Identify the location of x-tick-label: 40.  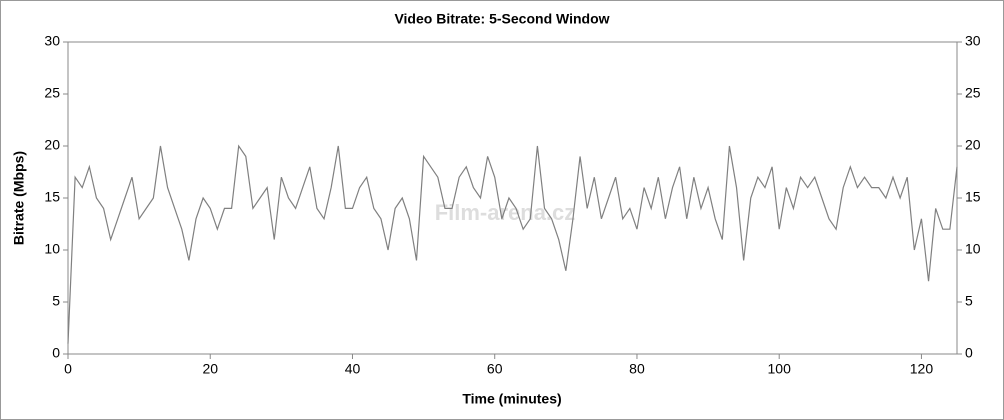
(353, 369).